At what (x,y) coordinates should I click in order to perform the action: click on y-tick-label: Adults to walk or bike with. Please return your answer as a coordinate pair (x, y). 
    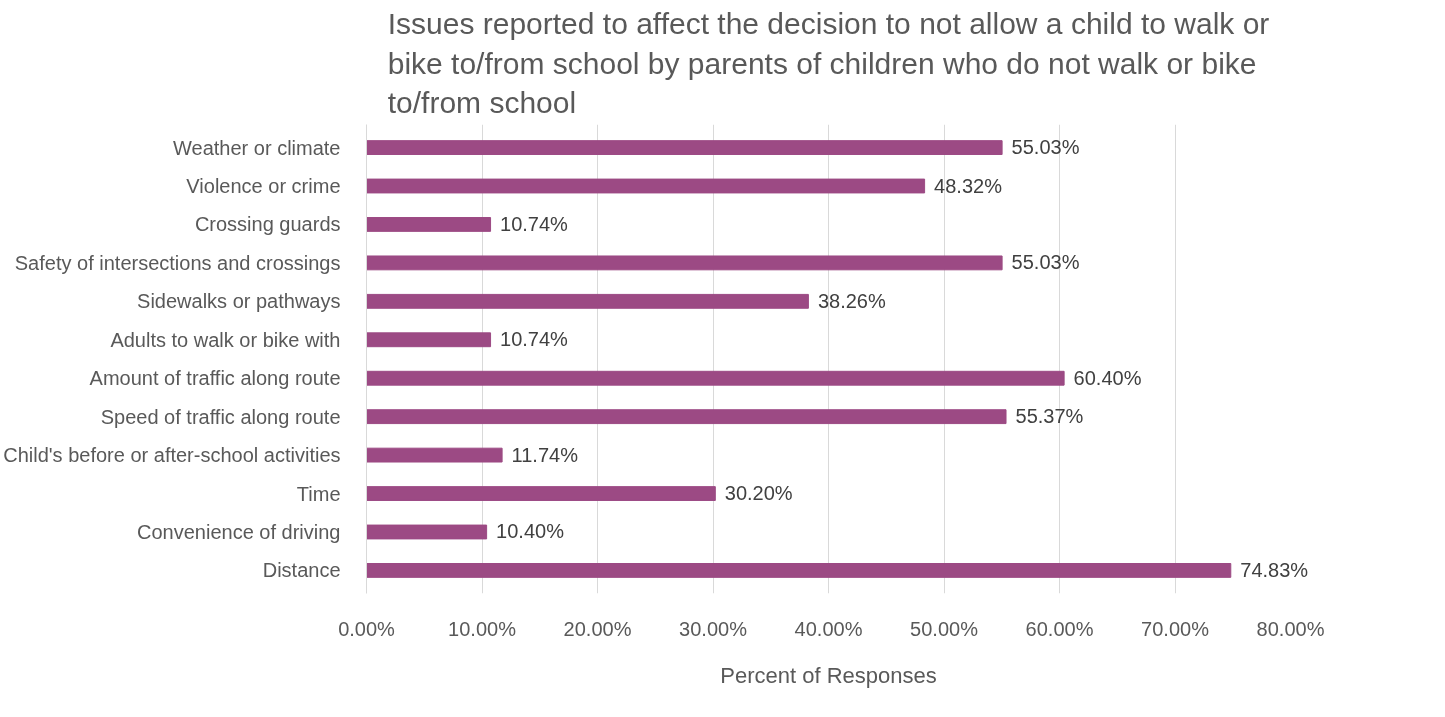
    Looking at the image, I should click on (225, 339).